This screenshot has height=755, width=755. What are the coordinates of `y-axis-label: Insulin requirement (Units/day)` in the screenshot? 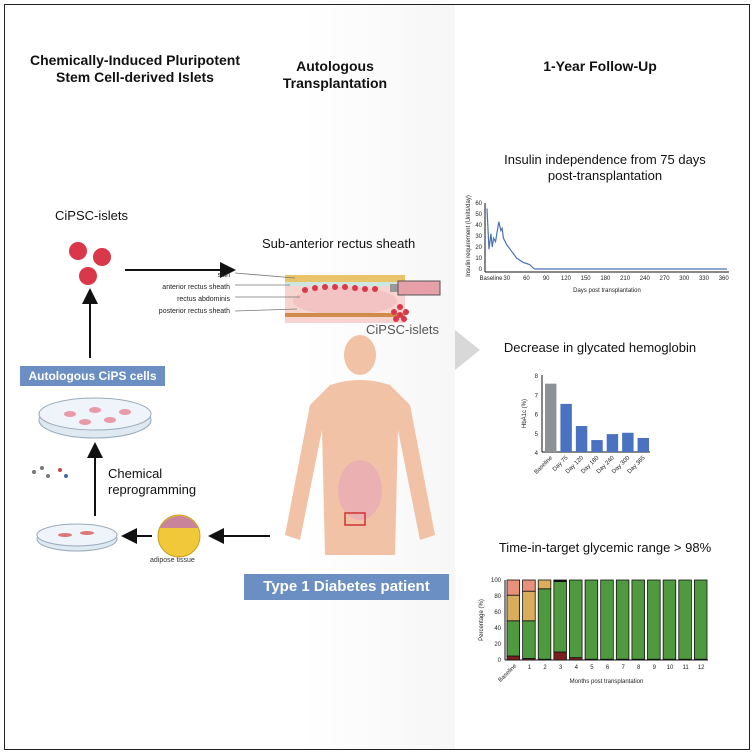 It's located at (469, 236).